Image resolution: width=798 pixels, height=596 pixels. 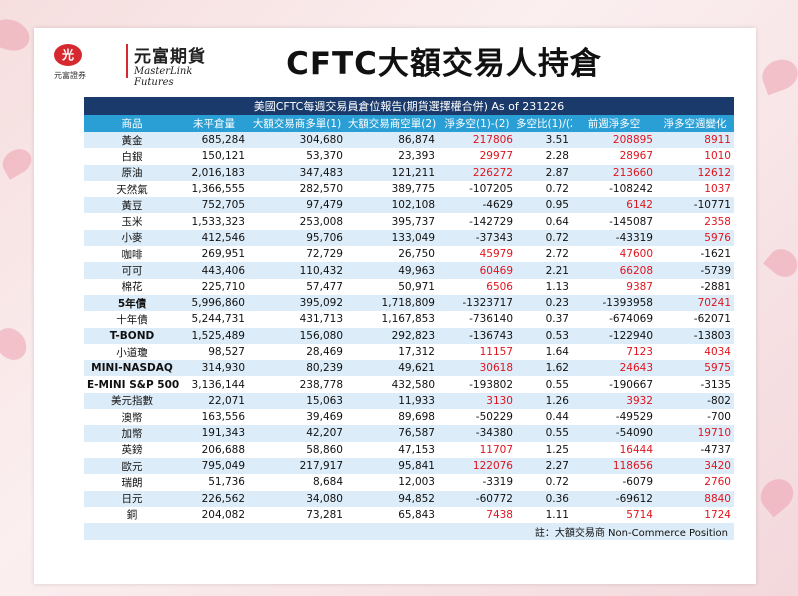 I want to click on open-interest-cell: 225,710, so click(x=214, y=286).